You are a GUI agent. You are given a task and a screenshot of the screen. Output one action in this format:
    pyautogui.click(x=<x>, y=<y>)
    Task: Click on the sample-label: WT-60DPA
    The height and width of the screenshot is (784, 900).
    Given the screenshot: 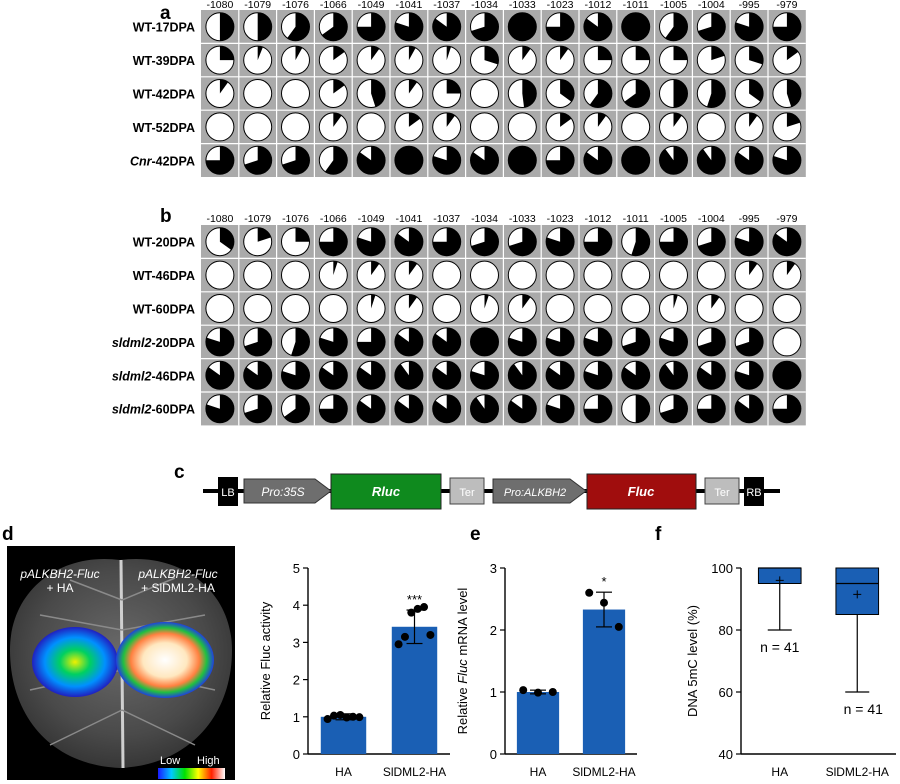 What is the action you would take?
    pyautogui.click(x=164, y=310)
    